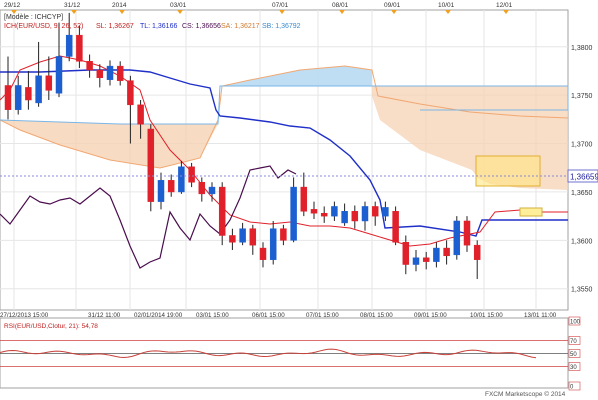 The image size is (598, 400). What do you see at coordinates (119, 5) in the screenshot?
I see `top-date-label: 2014` at bounding box center [119, 5].